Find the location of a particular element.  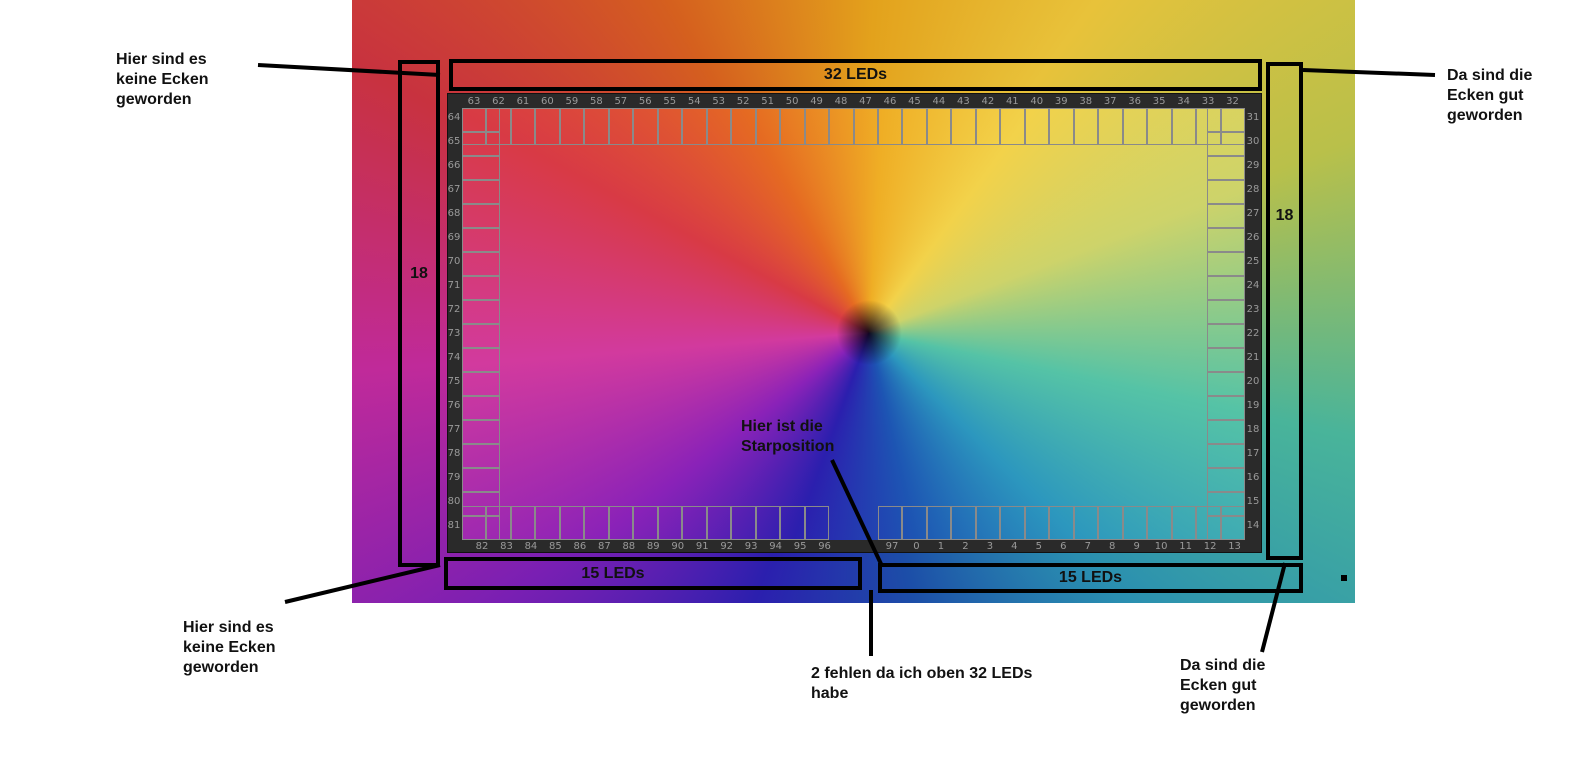

led-number: 24 is located at coordinates (1253, 285).